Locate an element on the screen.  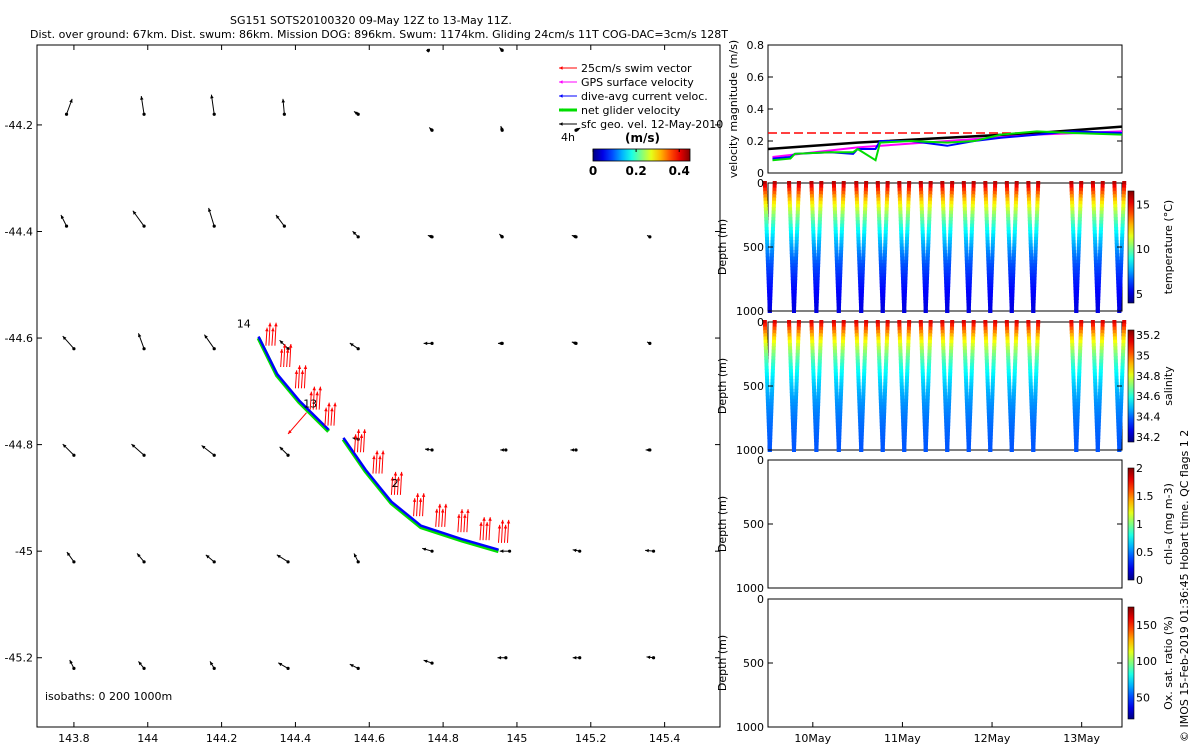
dac-track is located at coordinates (420, 494).